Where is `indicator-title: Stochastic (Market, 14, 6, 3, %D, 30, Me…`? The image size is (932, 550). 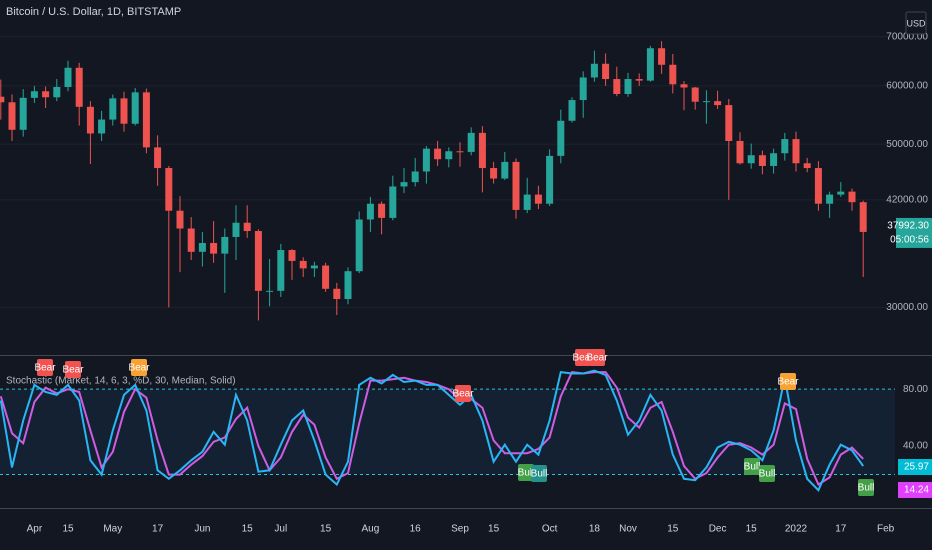 indicator-title: Stochastic (Market, 14, 6, 3, %D, 30, Me… is located at coordinates (121, 381).